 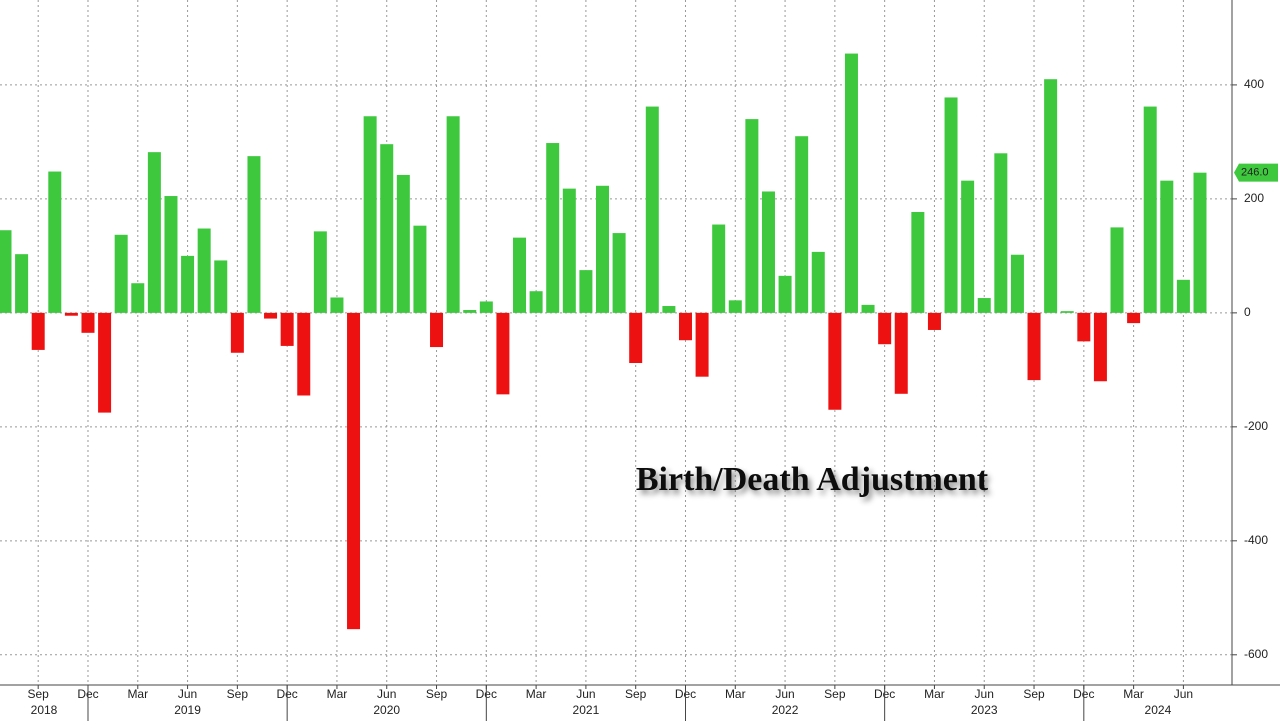 I want to click on annotation: Birth/Death Adjustment, so click(x=812, y=479).